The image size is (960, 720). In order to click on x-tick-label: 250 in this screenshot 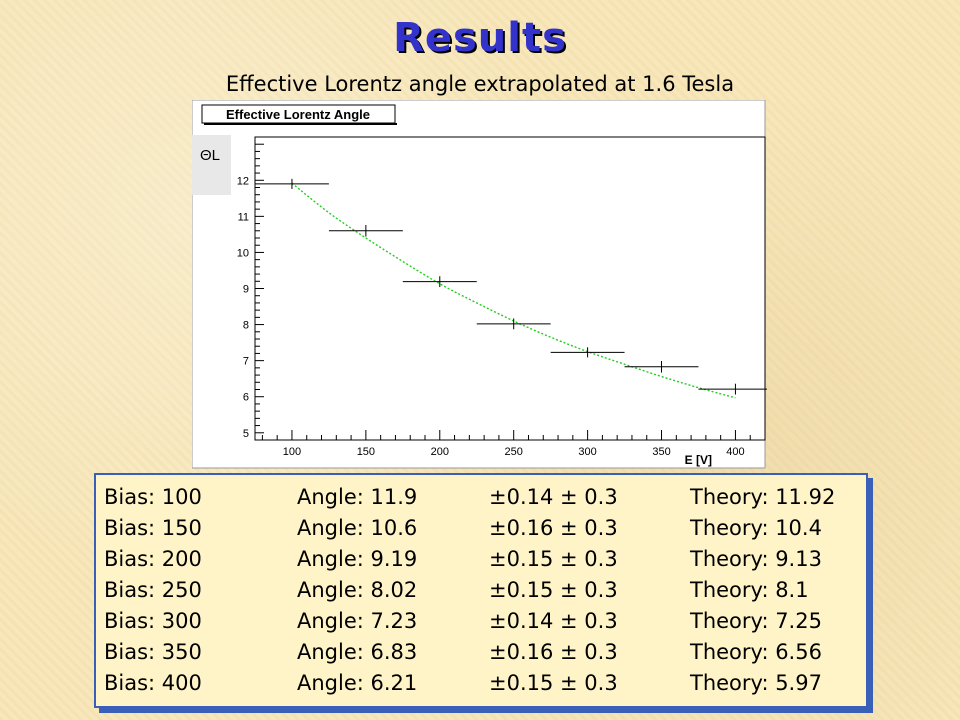, I will do `click(514, 452)`.